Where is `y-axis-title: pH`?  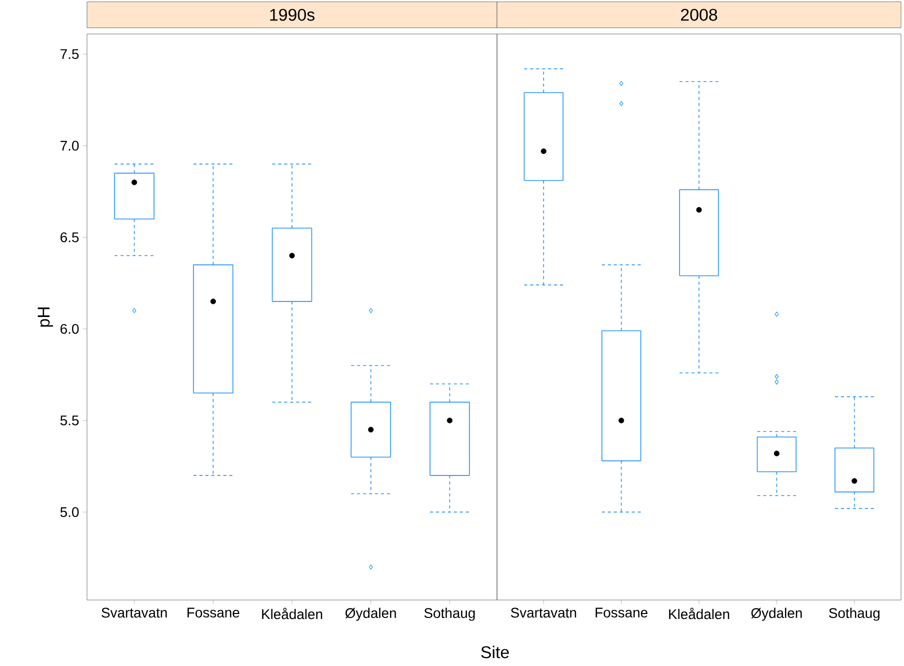
y-axis-title: pH is located at coordinates (45, 317).